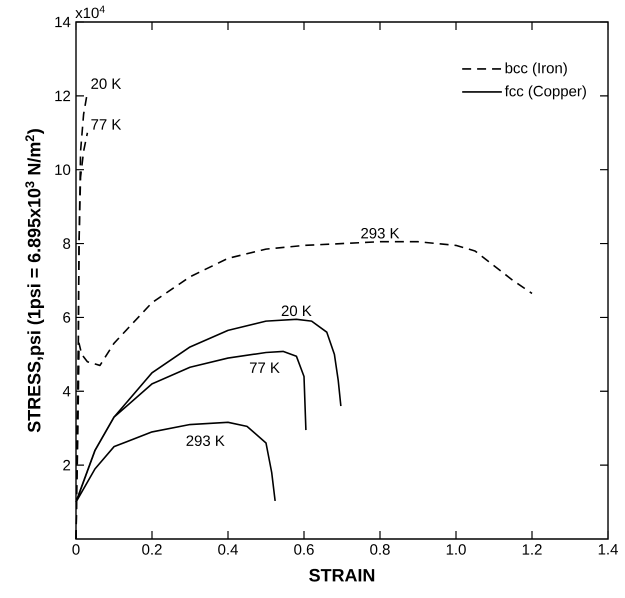 Image resolution: width=625 pixels, height=598 pixels. What do you see at coordinates (66, 243) in the screenshot?
I see `y-tick-label: 8` at bounding box center [66, 243].